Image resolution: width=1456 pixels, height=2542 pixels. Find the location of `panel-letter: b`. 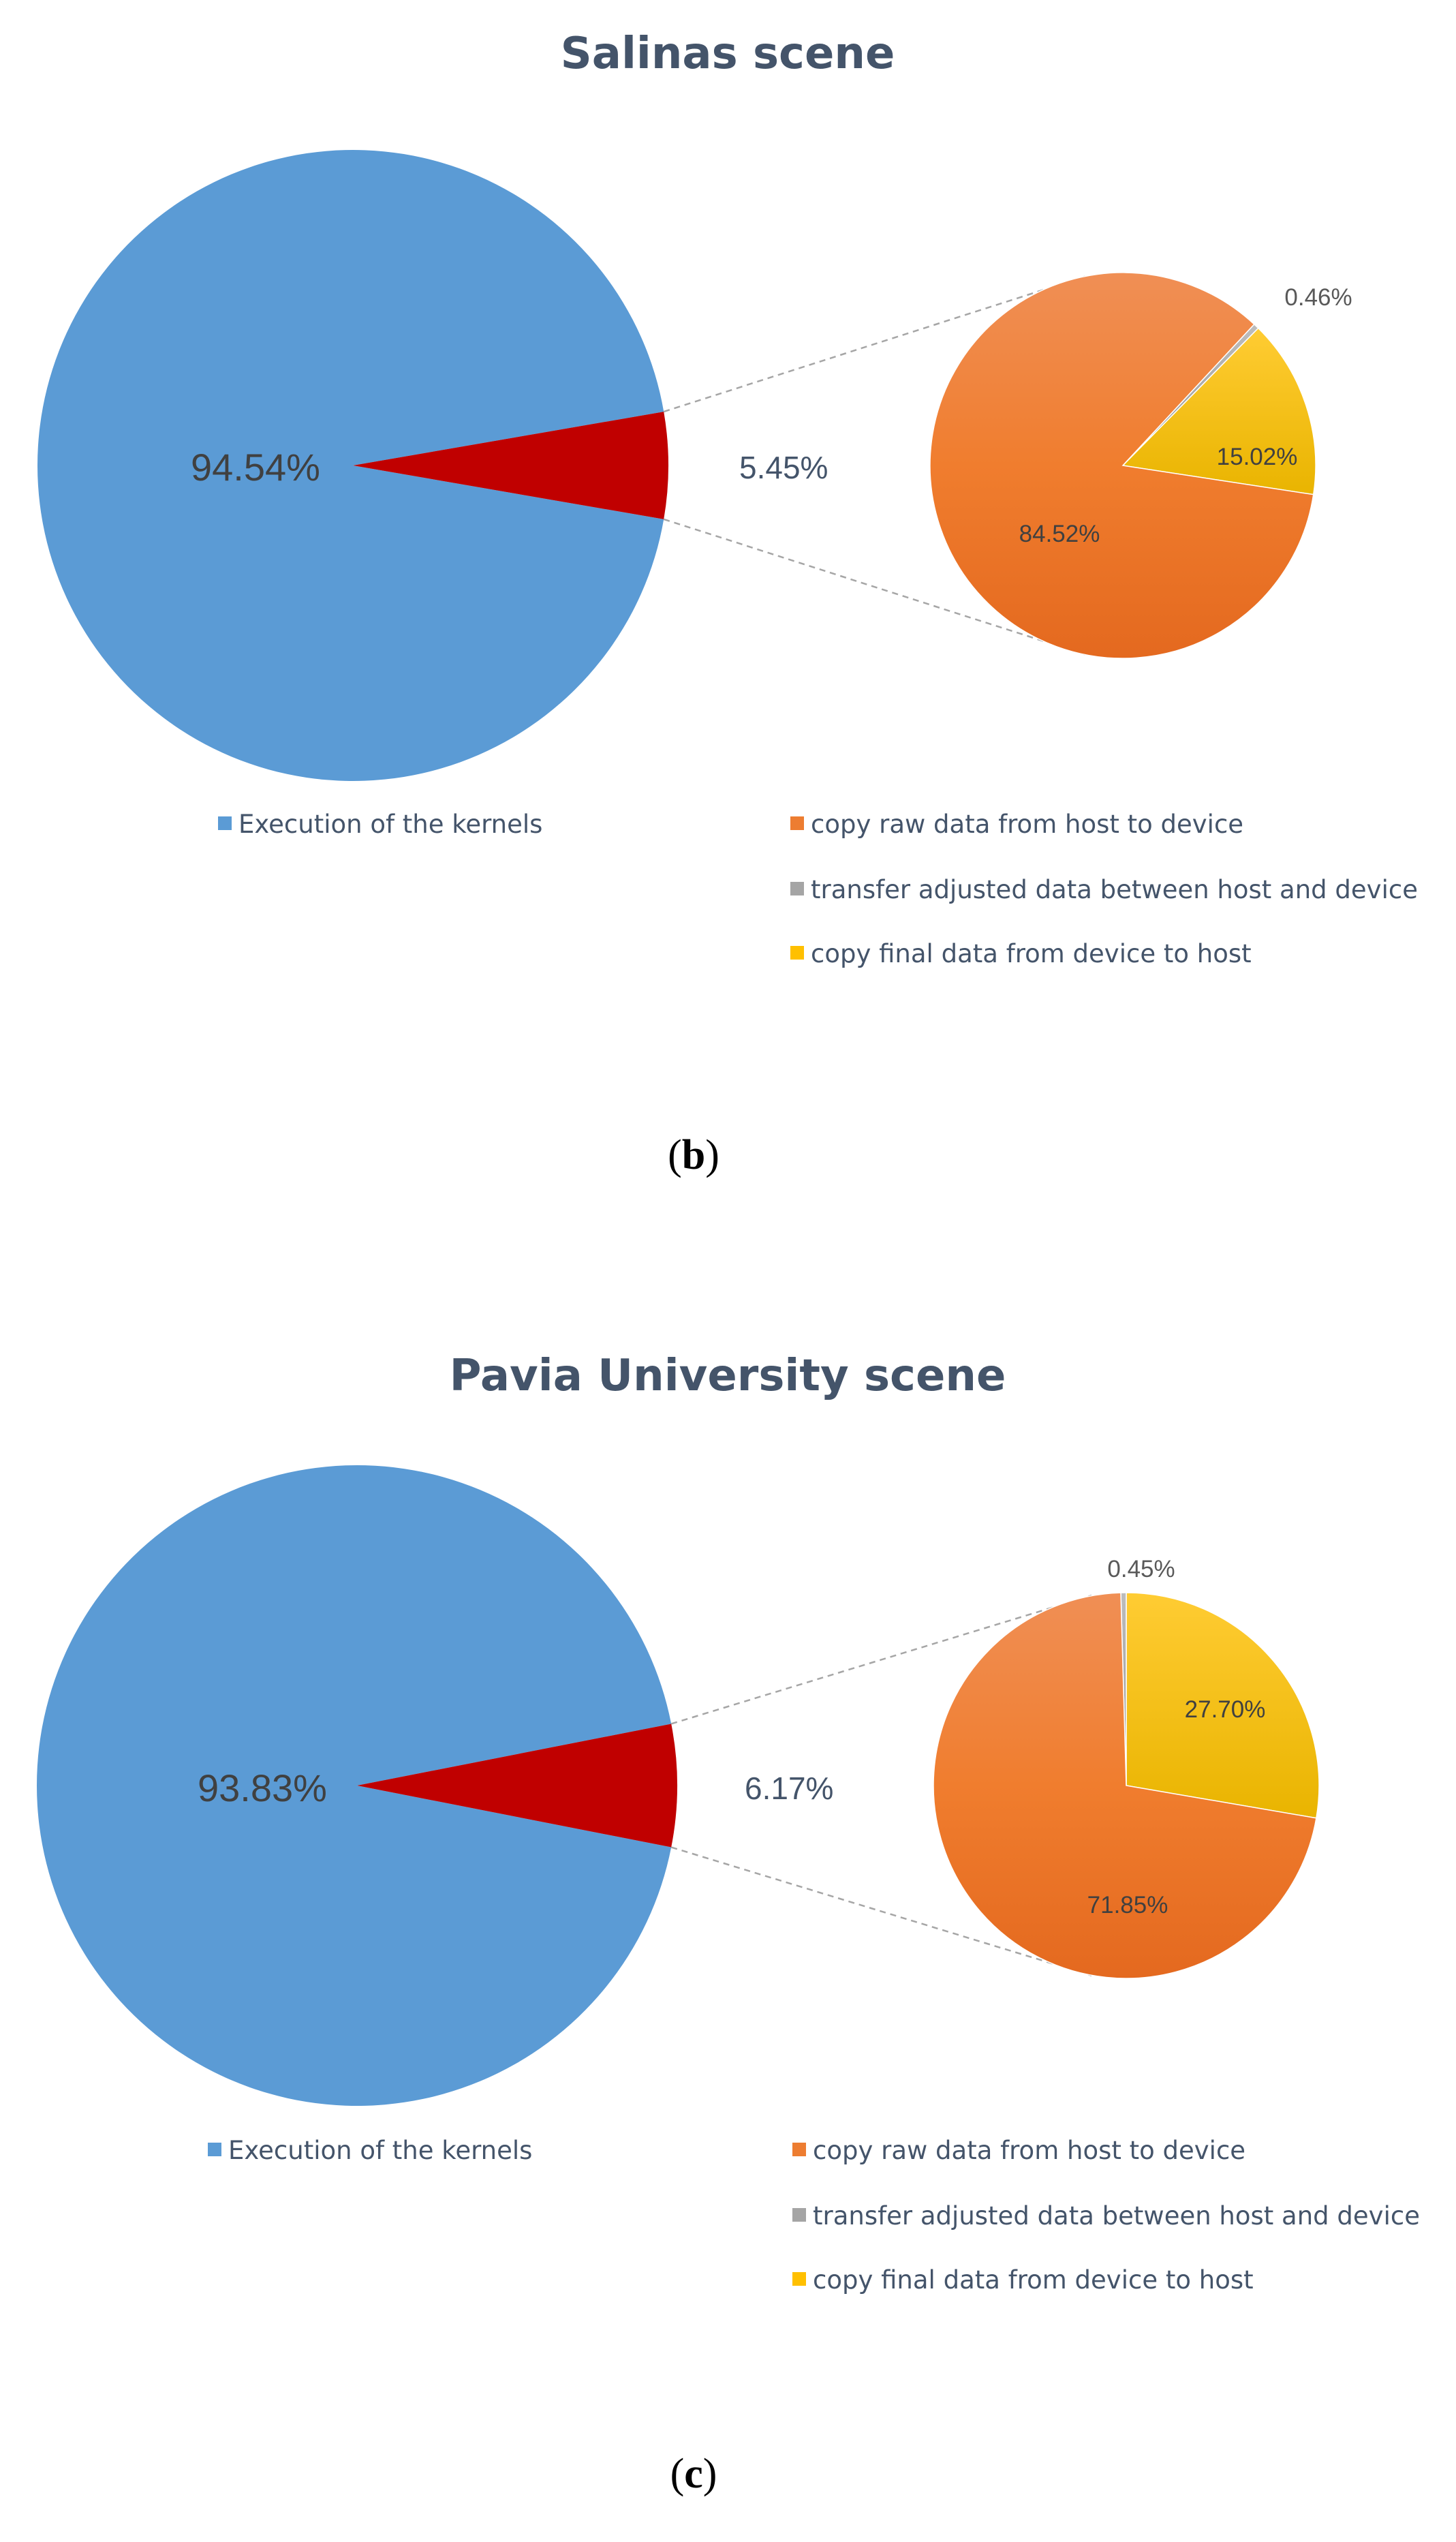

panel-letter: b is located at coordinates (693, 1155).